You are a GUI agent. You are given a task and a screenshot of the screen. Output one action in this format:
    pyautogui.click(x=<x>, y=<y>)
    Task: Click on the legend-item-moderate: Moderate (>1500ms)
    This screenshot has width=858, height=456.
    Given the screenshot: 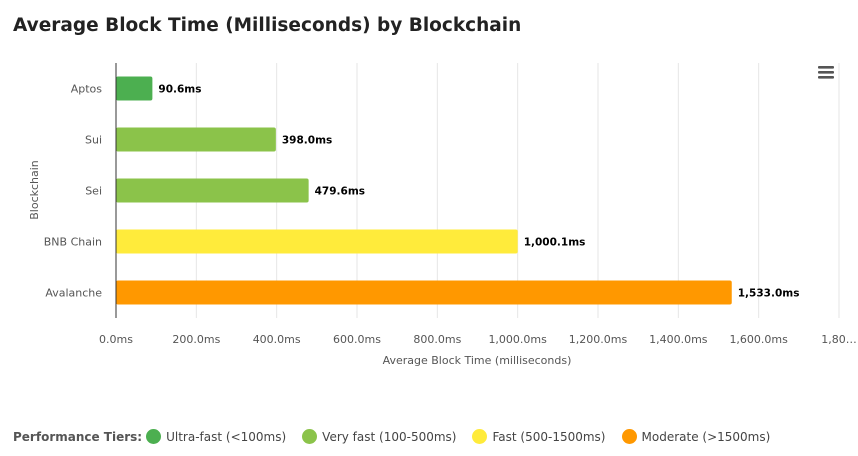 What is the action you would take?
    pyautogui.click(x=696, y=436)
    